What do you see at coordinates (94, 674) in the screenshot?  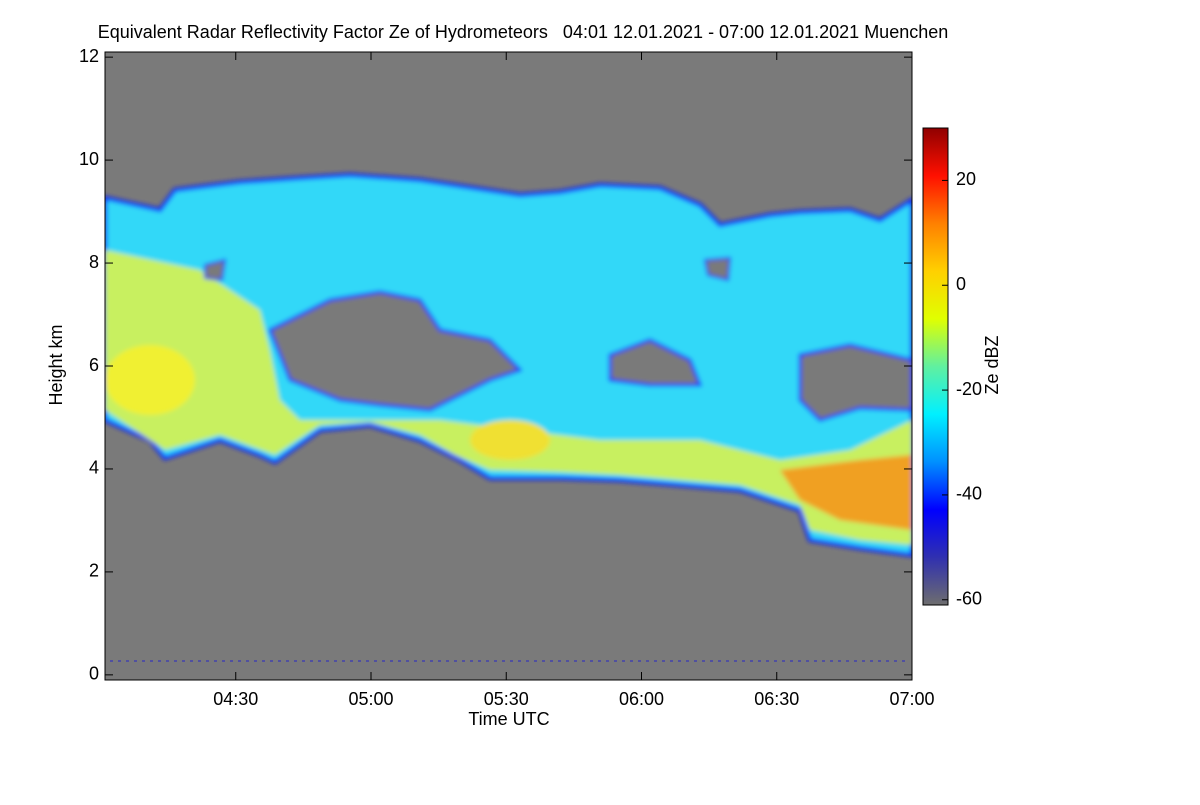 I see `y-tick-label: 0` at bounding box center [94, 674].